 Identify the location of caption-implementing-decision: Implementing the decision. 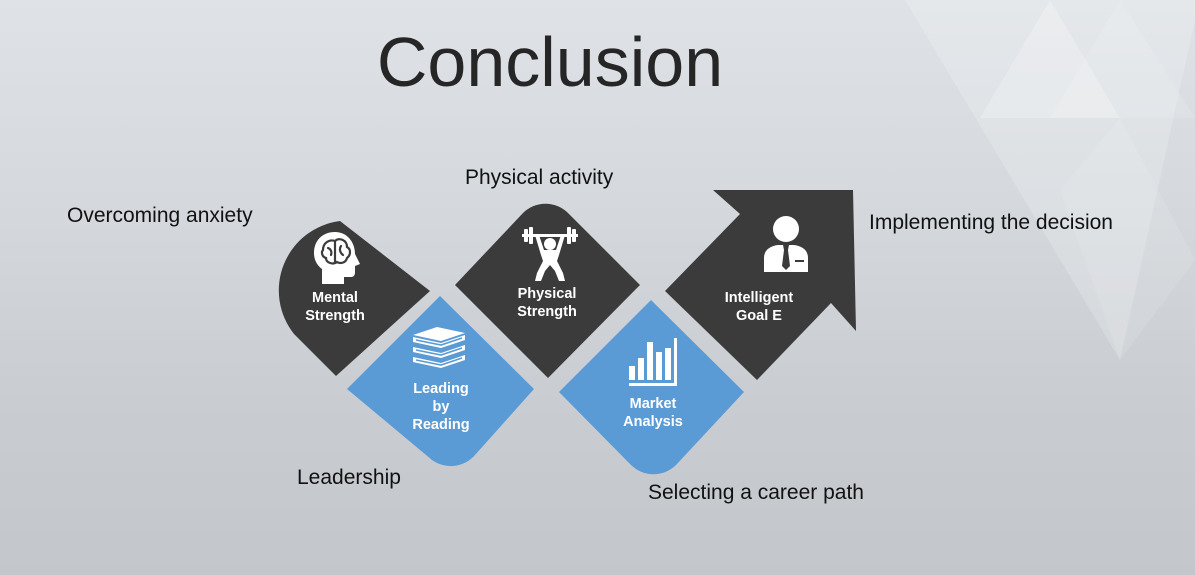
(991, 222).